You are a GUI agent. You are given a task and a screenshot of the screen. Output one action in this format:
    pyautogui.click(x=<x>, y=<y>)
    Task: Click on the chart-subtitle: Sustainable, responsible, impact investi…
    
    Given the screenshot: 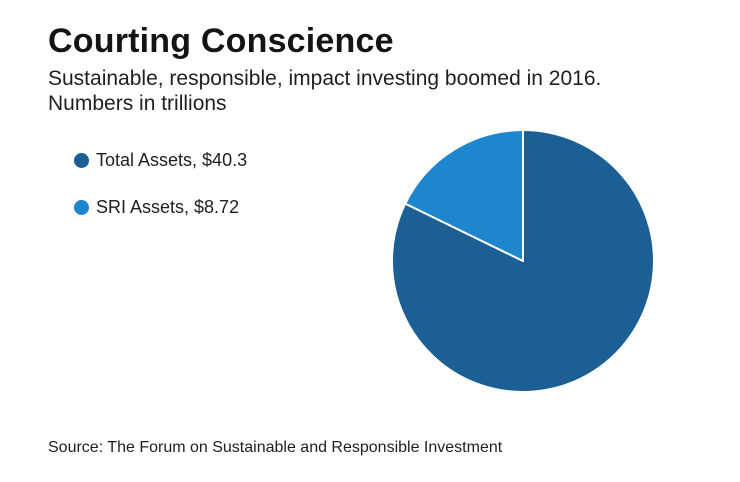 What is the action you would take?
    pyautogui.click(x=325, y=91)
    